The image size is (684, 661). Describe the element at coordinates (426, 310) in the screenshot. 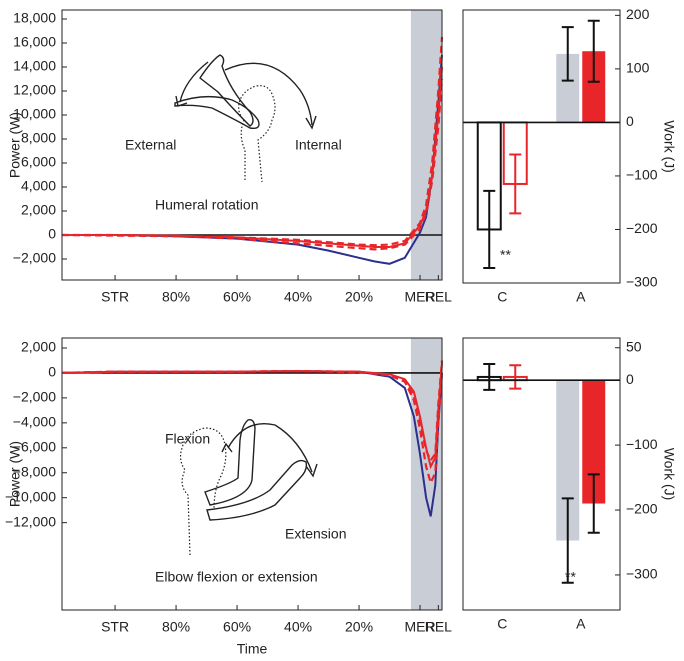

I see `backgrounds` at that location.